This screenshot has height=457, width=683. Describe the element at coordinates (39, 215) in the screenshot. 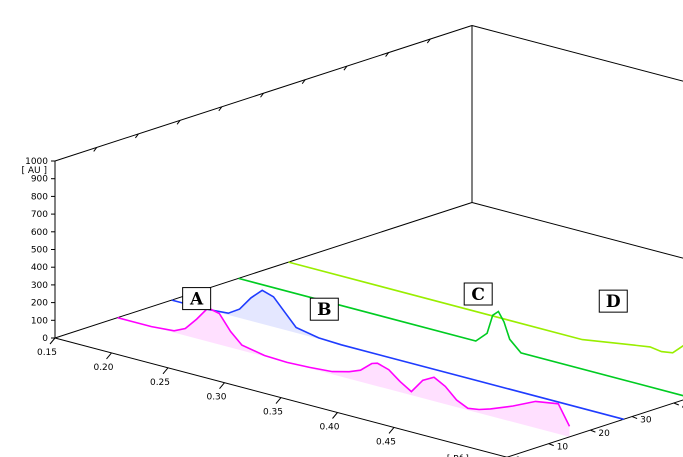

I see `au-tick-label: 700` at that location.